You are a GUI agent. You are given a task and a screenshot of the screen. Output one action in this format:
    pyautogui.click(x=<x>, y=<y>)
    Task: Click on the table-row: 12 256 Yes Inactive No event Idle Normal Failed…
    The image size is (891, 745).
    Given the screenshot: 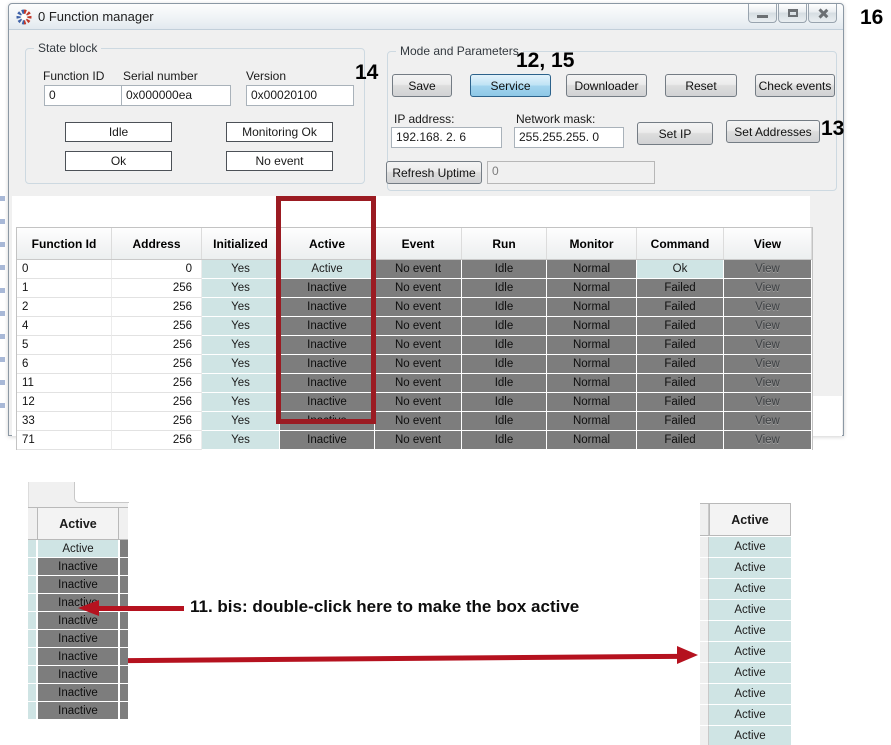 What is the action you would take?
    pyautogui.click(x=414, y=402)
    